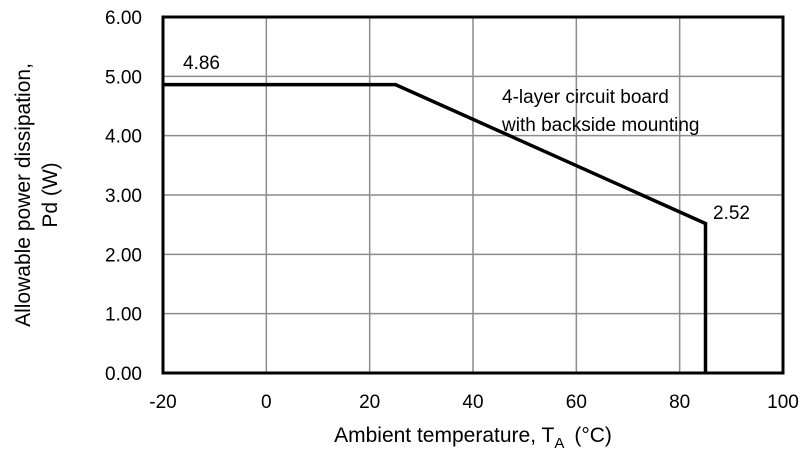  Describe the element at coordinates (123, 374) in the screenshot. I see `y-tick-label: 0.00` at that location.